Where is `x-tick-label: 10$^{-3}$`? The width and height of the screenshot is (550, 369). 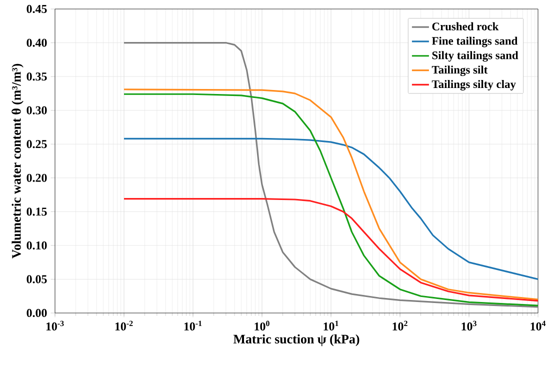 x-tick-label: 10$^{-3}$ is located at coordinates (55, 325).